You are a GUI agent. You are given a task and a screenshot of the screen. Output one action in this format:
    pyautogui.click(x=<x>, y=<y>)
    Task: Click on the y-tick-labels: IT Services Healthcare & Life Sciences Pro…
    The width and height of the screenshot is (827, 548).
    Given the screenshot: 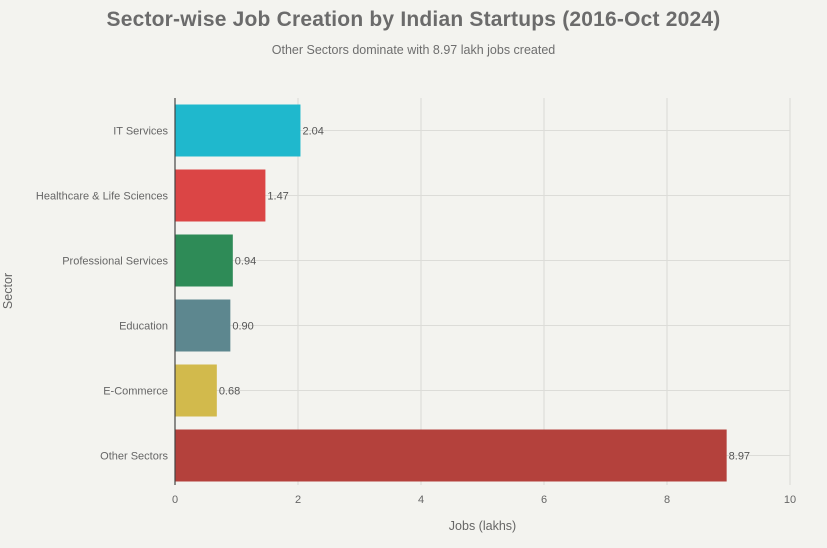 What is the action you would take?
    pyautogui.click(x=102, y=294)
    